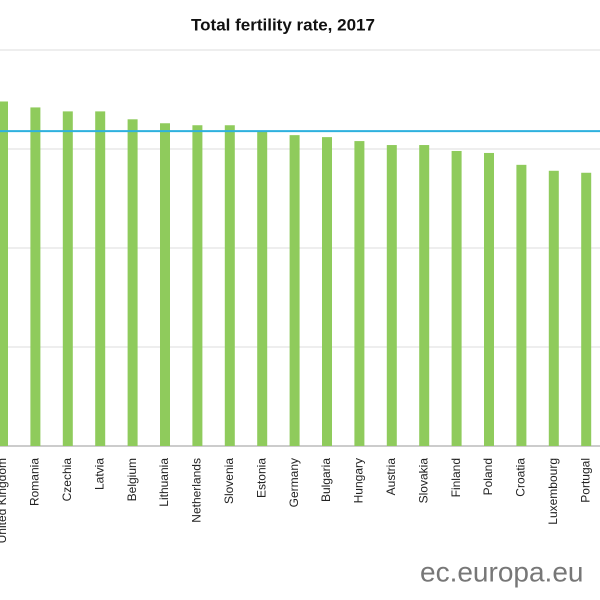  Describe the element at coordinates (359, 480) in the screenshot. I see `x-tick-label: Hungary` at that location.